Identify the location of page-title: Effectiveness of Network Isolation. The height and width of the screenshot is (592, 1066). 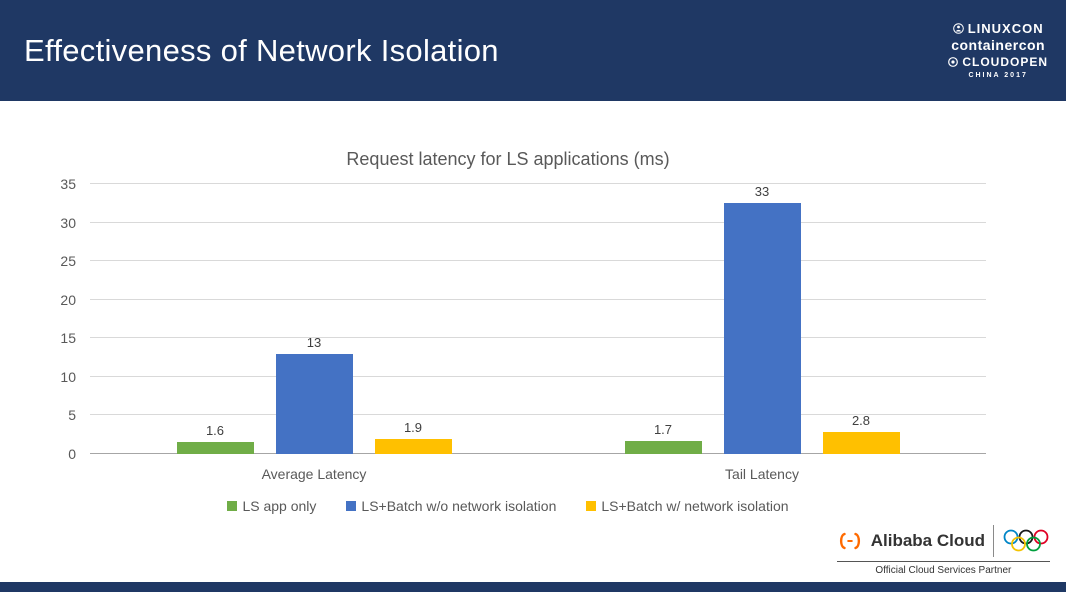
(261, 50).